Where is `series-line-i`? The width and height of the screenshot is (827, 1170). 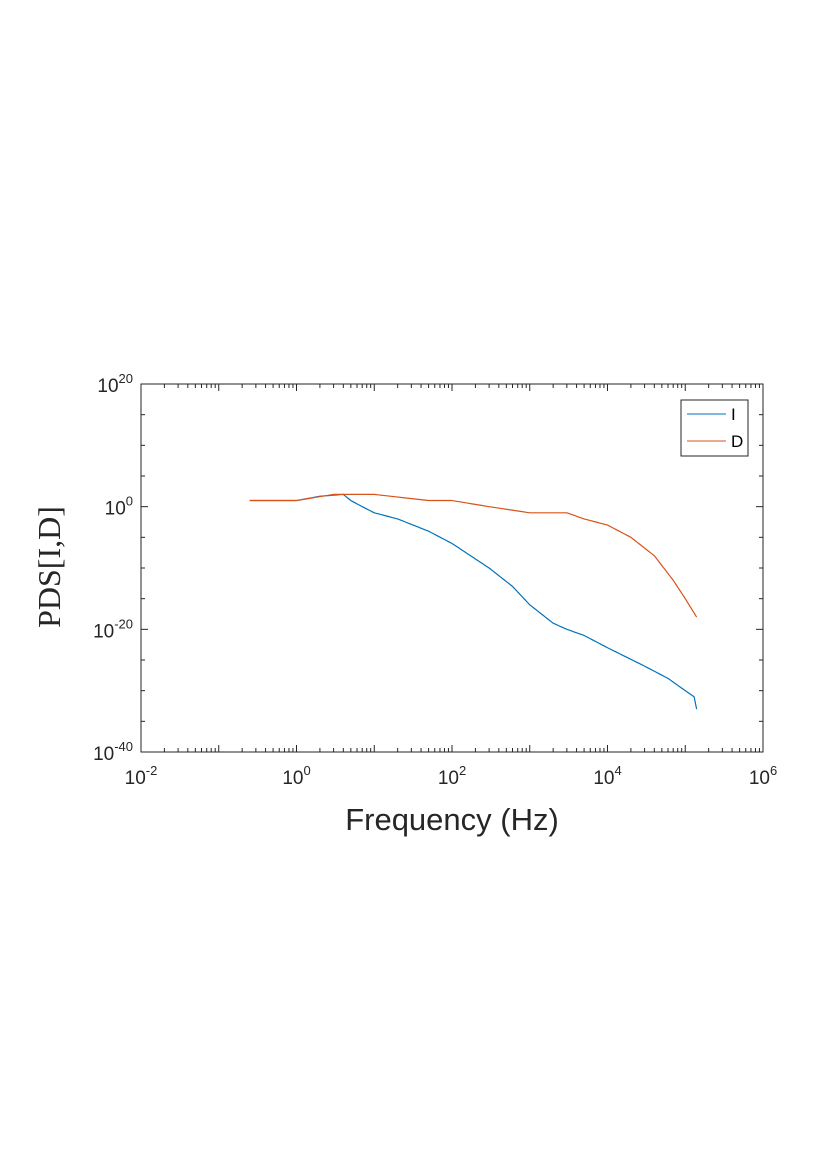 series-line-i is located at coordinates (473, 601).